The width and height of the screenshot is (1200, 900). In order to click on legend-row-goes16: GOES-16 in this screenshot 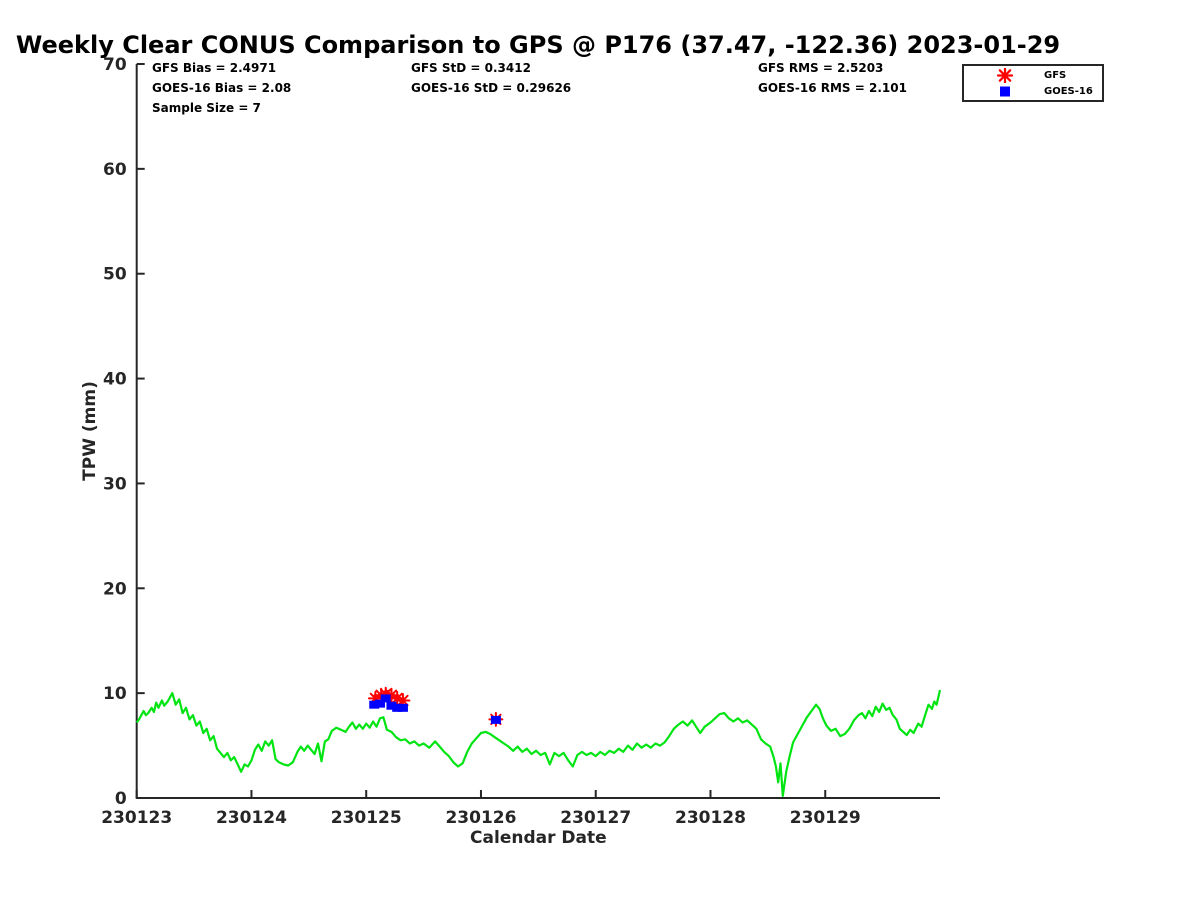, I will do `click(1033, 91)`.